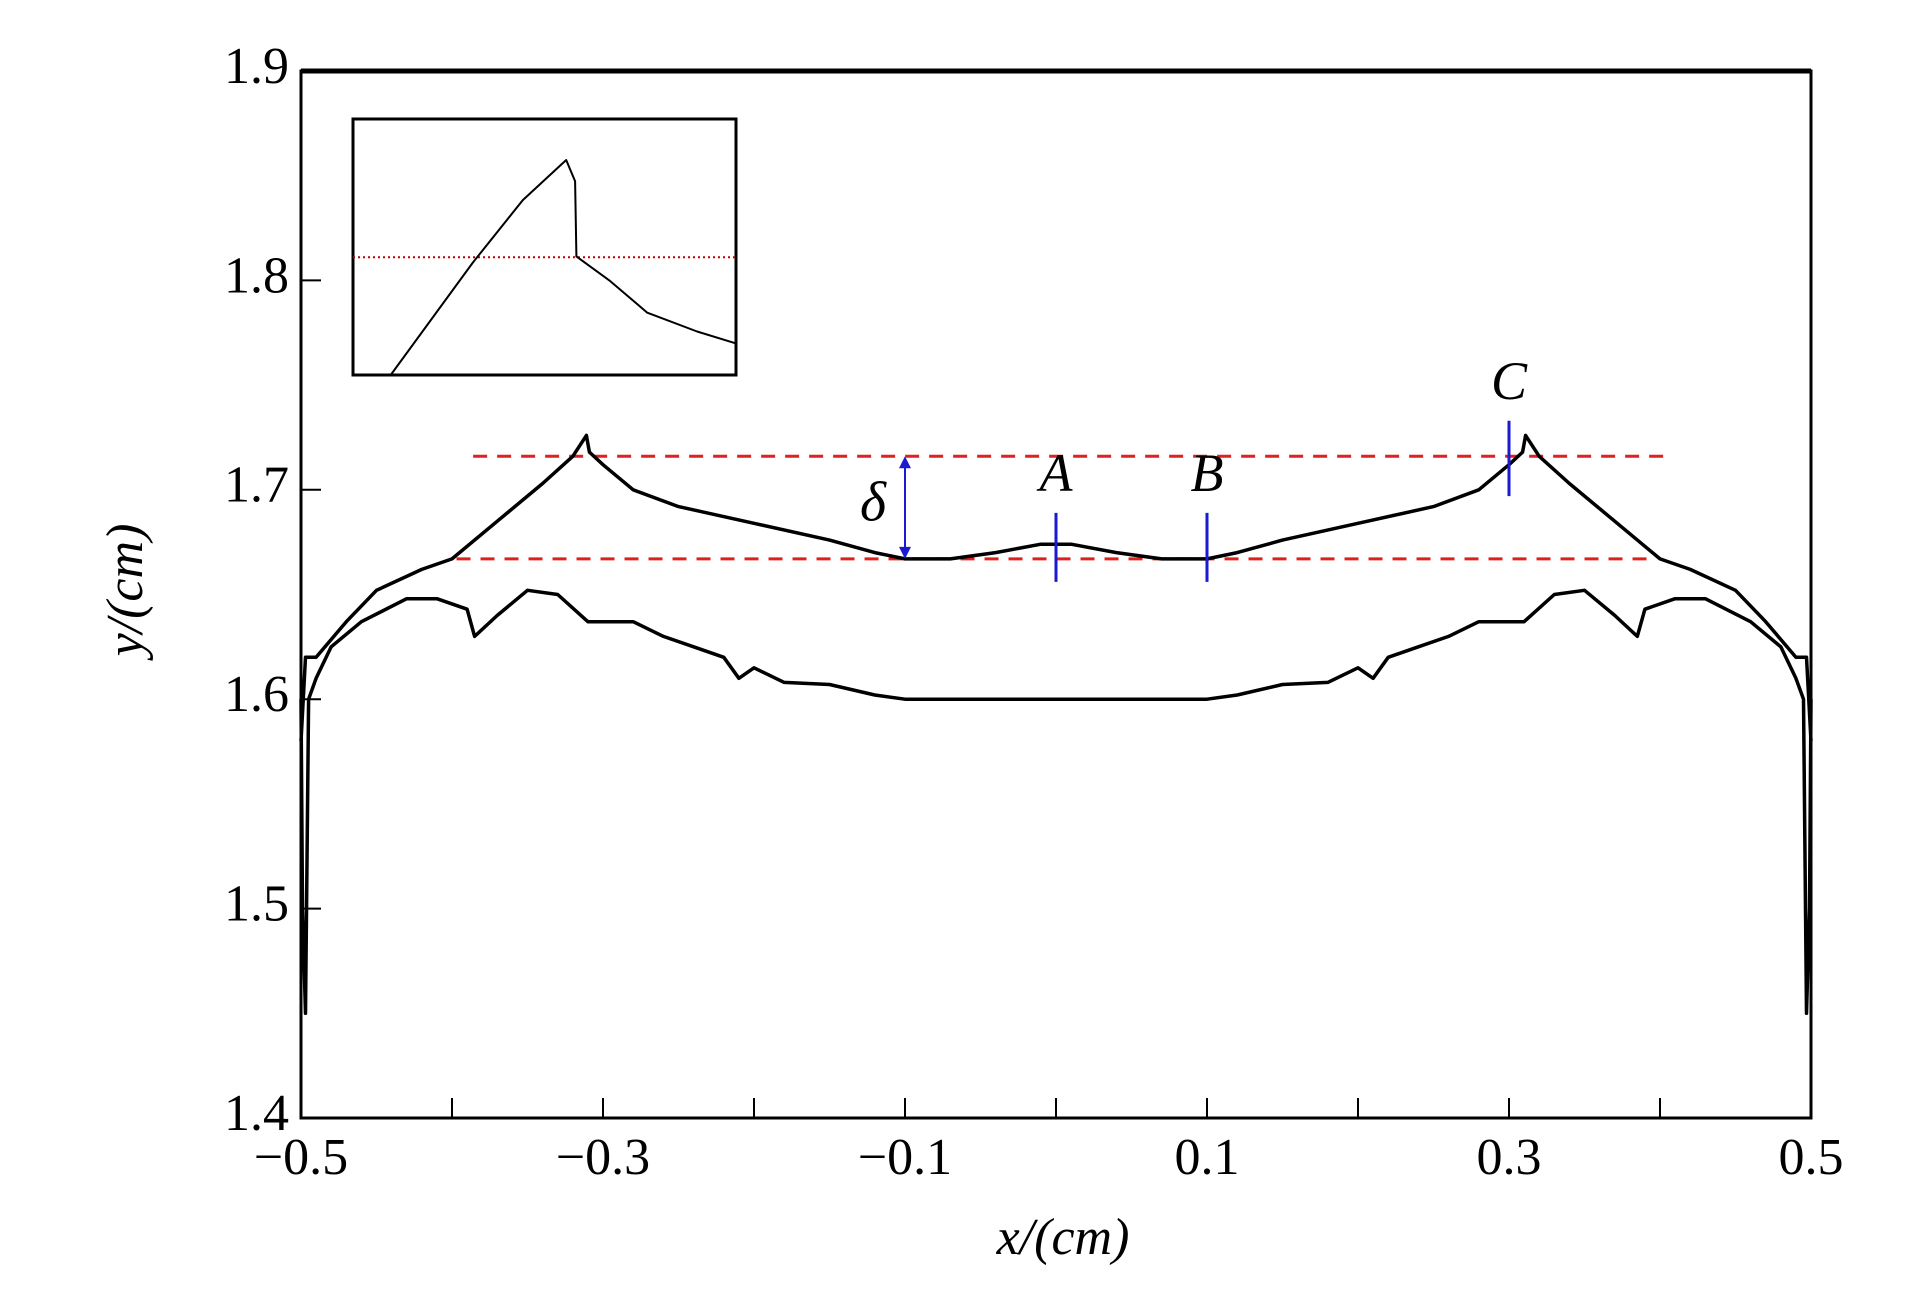 The image size is (1923, 1299). I want to click on y-tick-label: 1.9, so click(256, 66).